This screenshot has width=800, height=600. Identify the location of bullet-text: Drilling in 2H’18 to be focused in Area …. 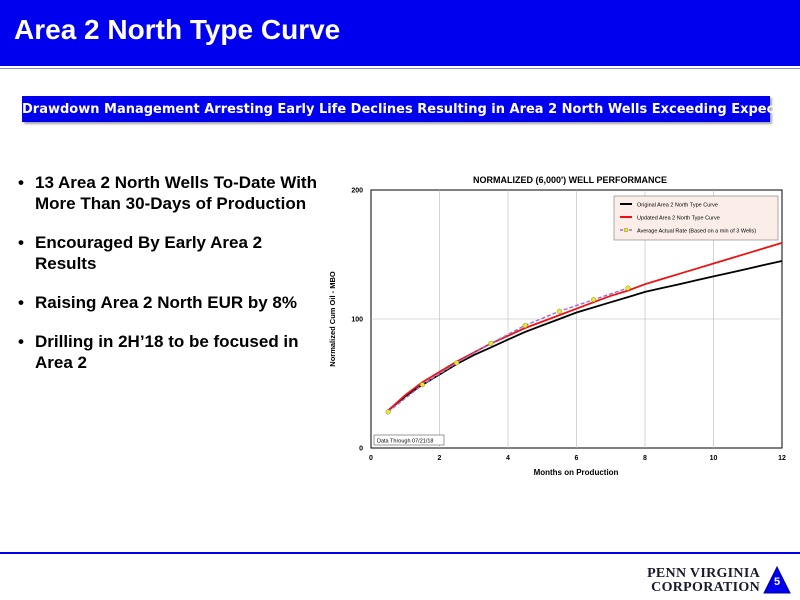
(167, 352).